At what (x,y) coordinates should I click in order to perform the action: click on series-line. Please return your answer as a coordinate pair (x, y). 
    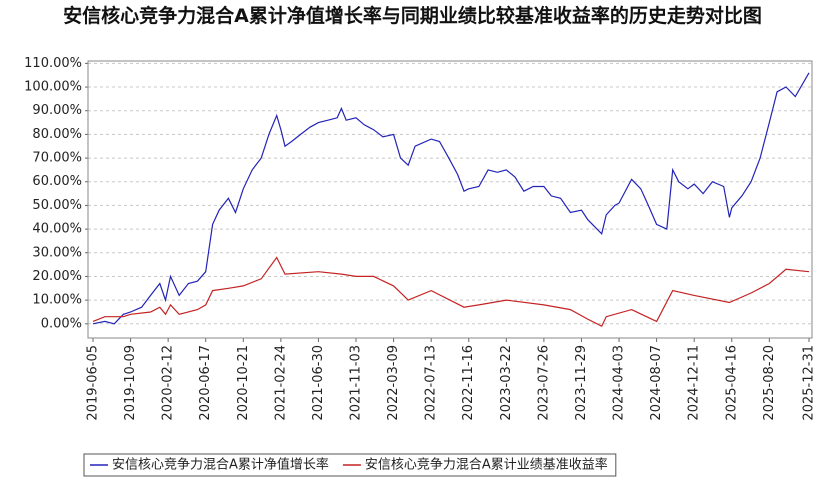
    Looking at the image, I should click on (451, 292).